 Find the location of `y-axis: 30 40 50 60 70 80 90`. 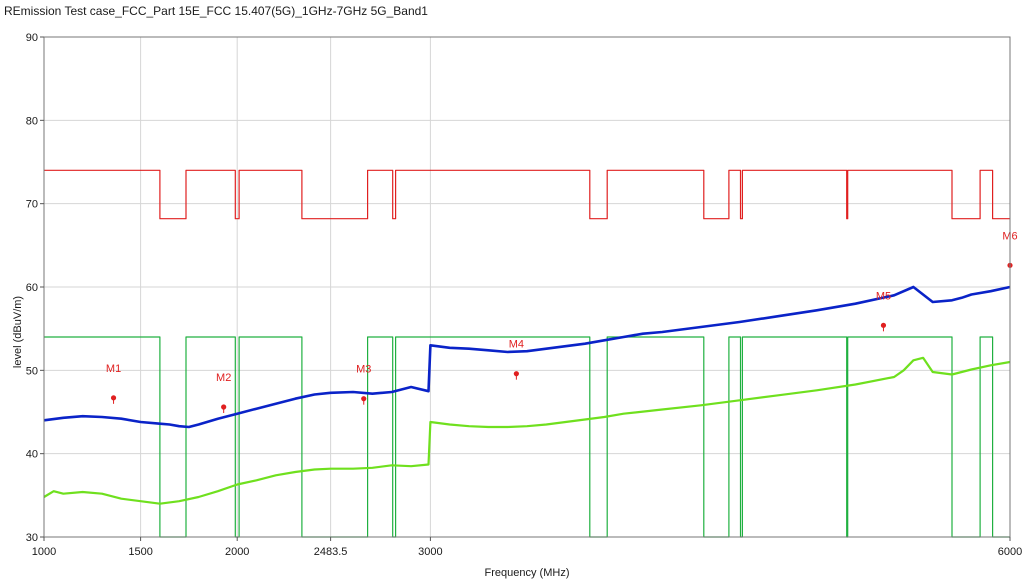

y-axis: 30 40 50 60 70 80 90 is located at coordinates (35, 288).